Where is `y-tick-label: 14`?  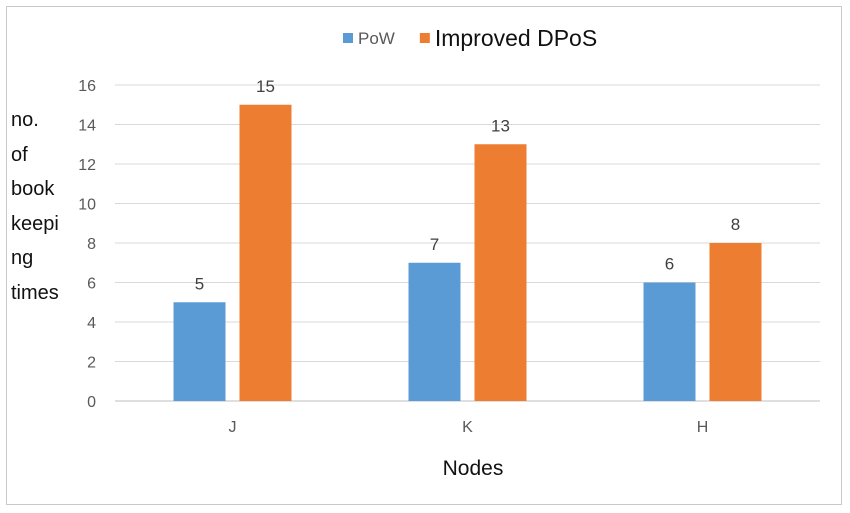
y-tick-label: 14 is located at coordinates (87, 126).